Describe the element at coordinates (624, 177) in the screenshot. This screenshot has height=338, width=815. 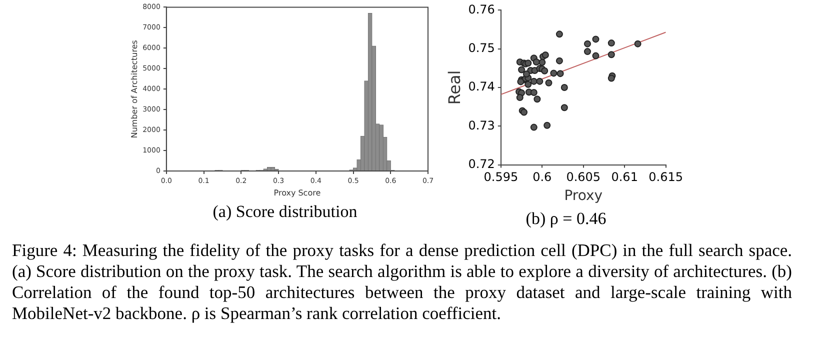
I see `x-tick-label: 0.61` at that location.